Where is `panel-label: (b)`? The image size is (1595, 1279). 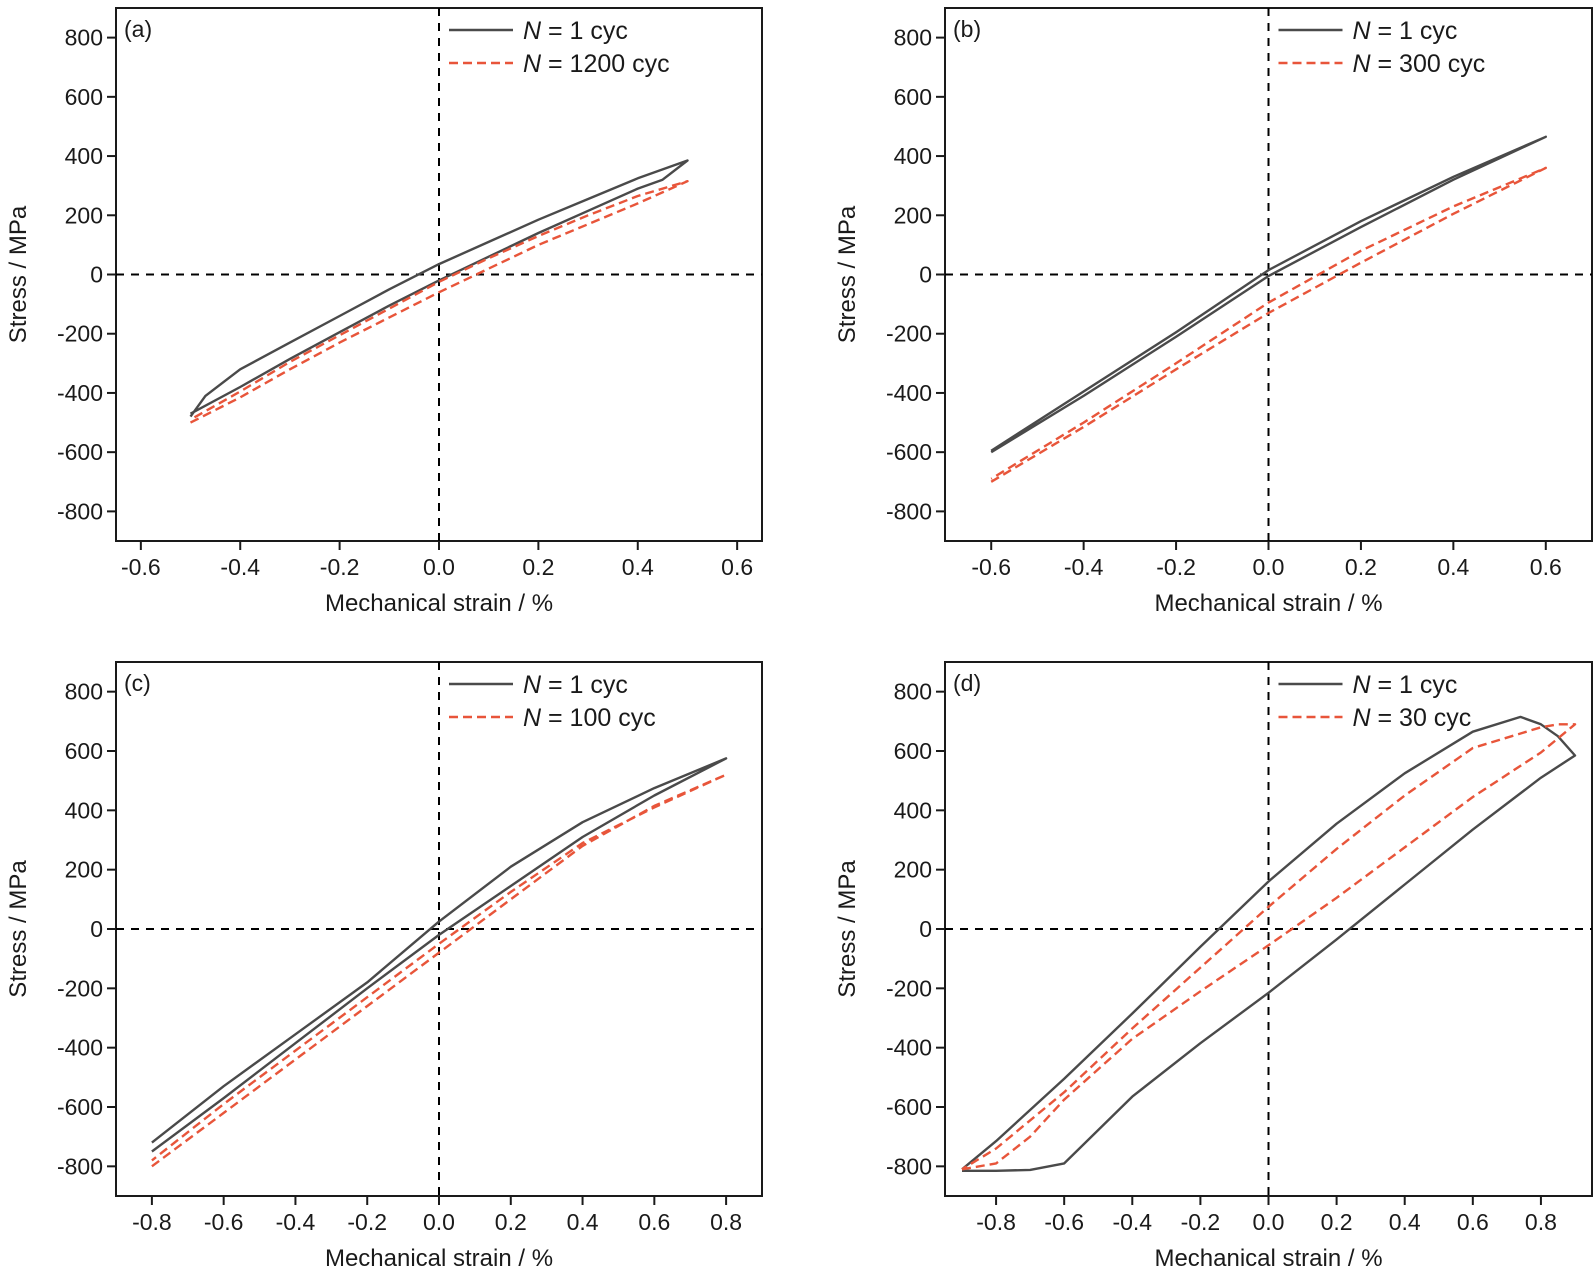 panel-label: (b) is located at coordinates (967, 29).